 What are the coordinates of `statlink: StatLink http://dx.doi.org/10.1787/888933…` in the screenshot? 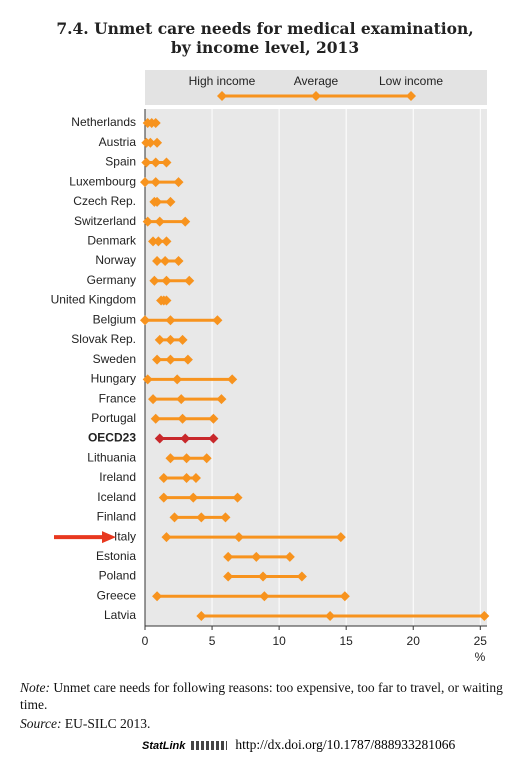 It's located at (298, 745).